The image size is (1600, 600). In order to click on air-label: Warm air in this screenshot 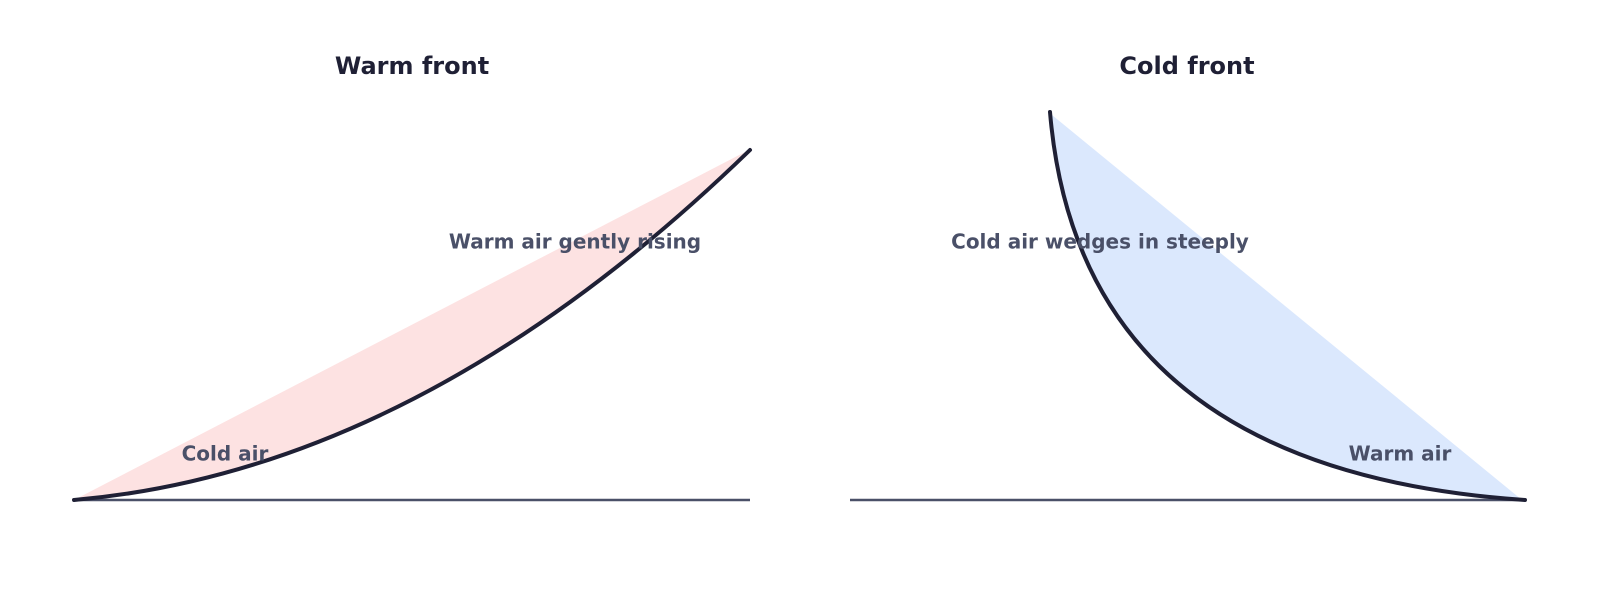, I will do `click(1400, 454)`.